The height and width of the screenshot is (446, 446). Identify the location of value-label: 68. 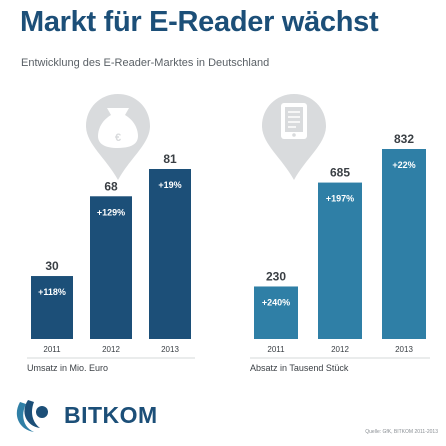
(111, 186).